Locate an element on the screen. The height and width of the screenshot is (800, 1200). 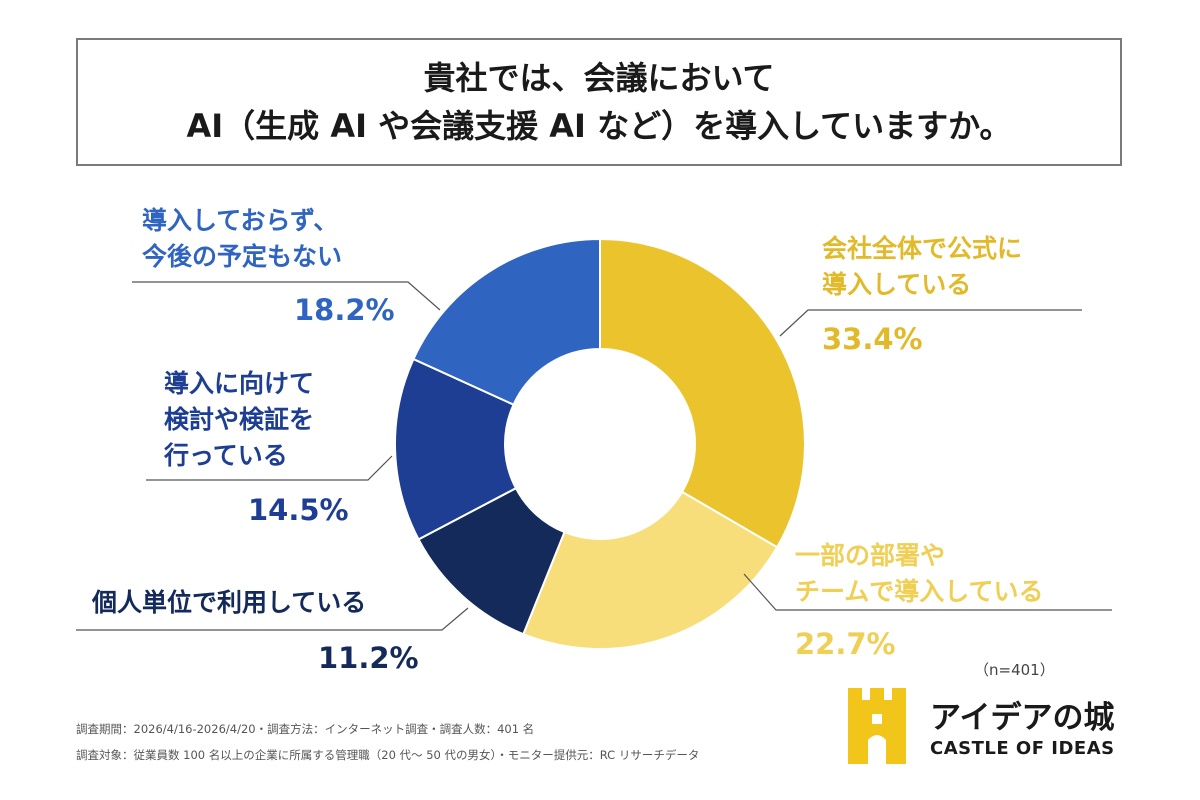
leader-line-some-departments is located at coordinates (927, 592).